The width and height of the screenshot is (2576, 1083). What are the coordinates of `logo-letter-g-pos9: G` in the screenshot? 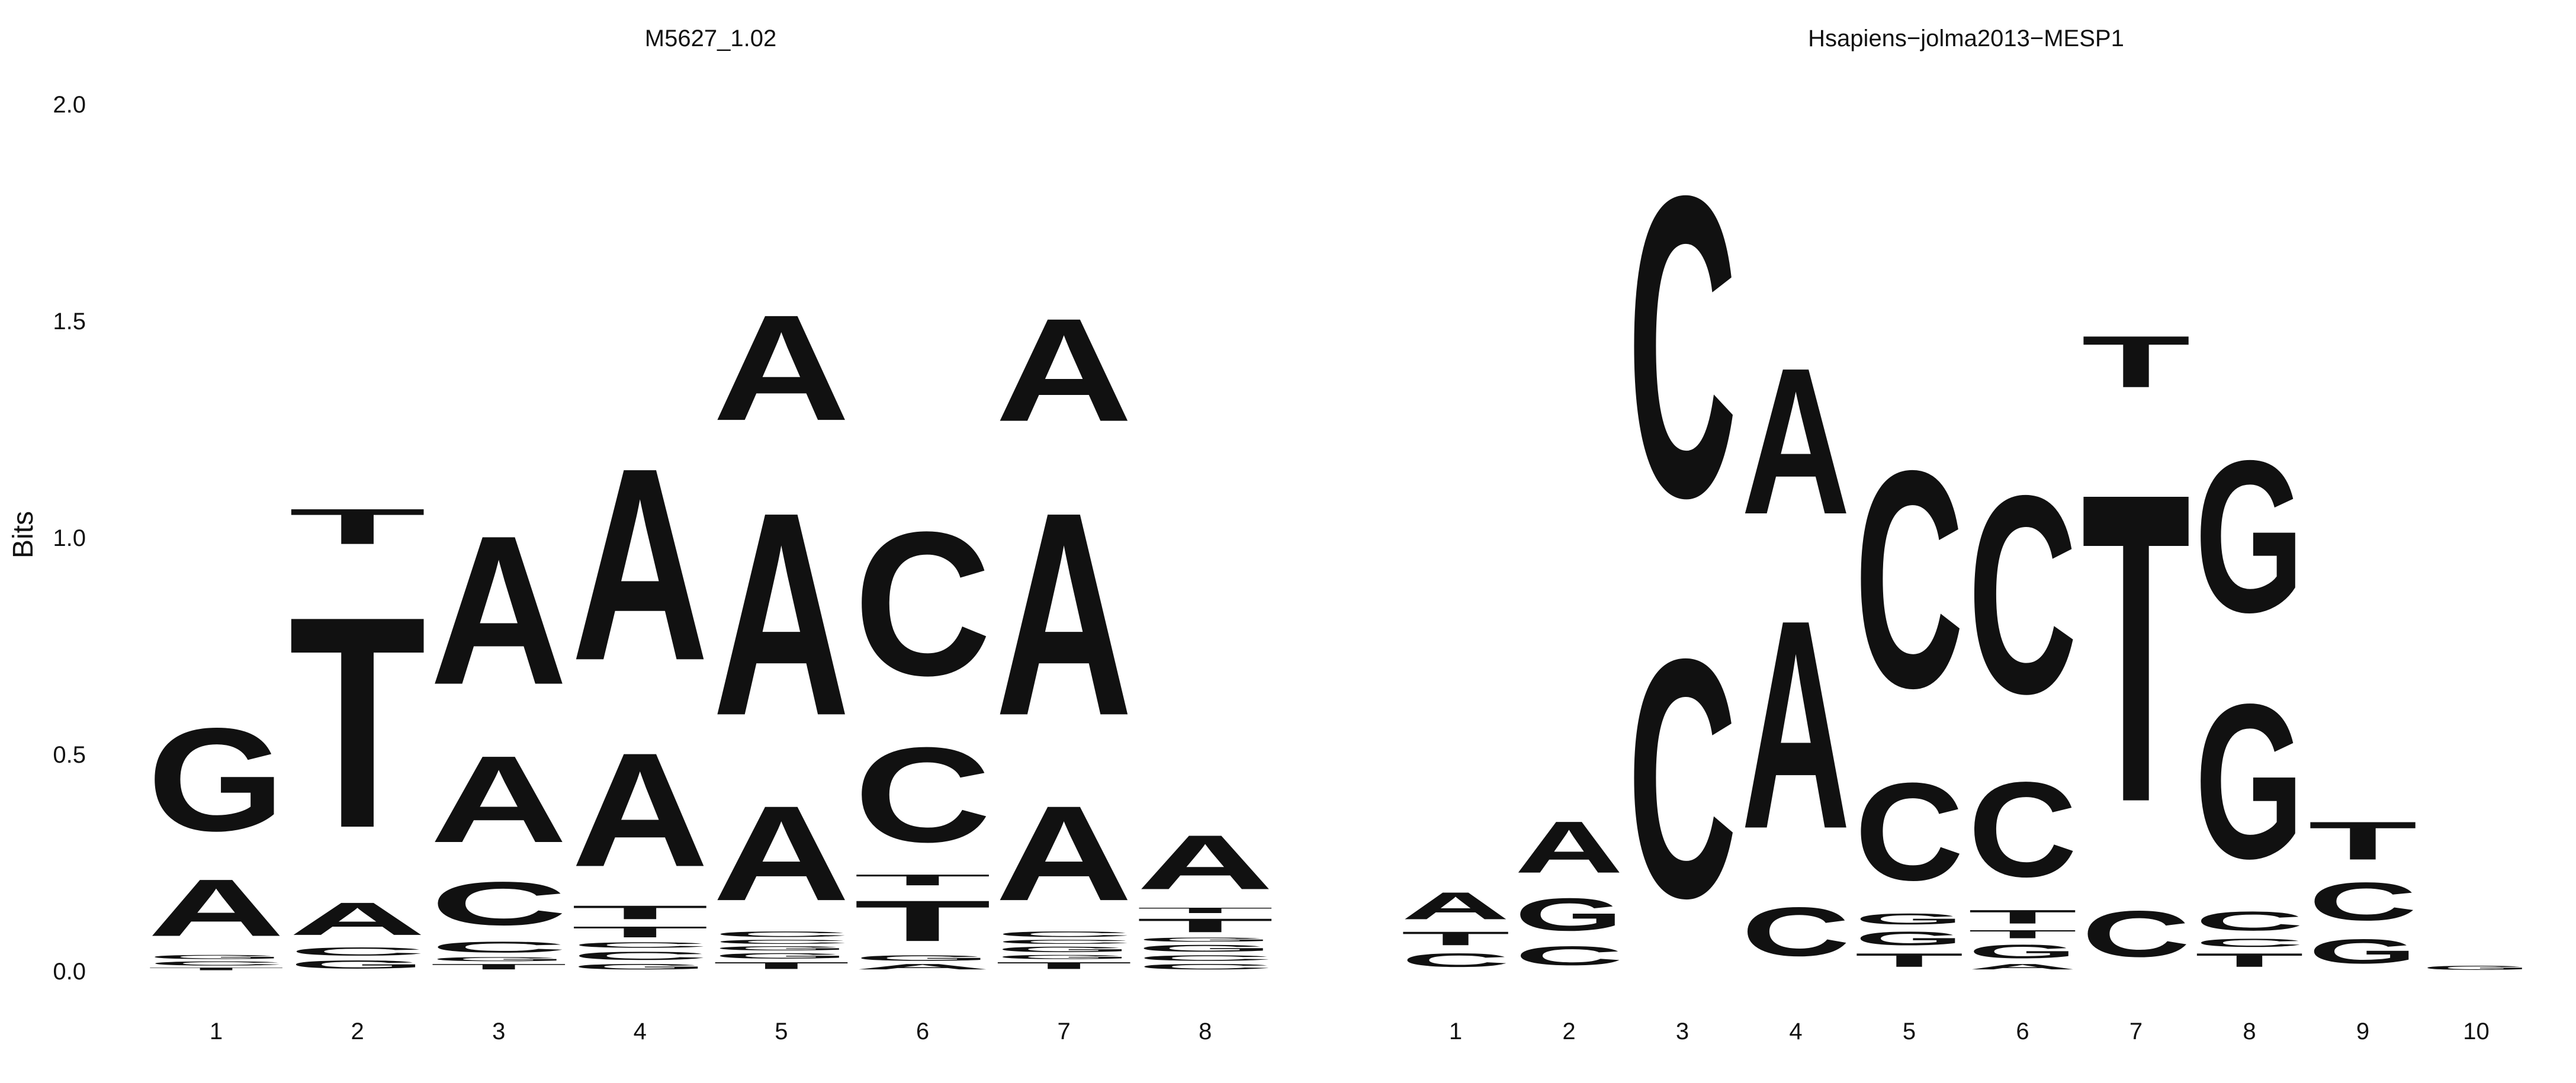 It's located at (2362, 952).